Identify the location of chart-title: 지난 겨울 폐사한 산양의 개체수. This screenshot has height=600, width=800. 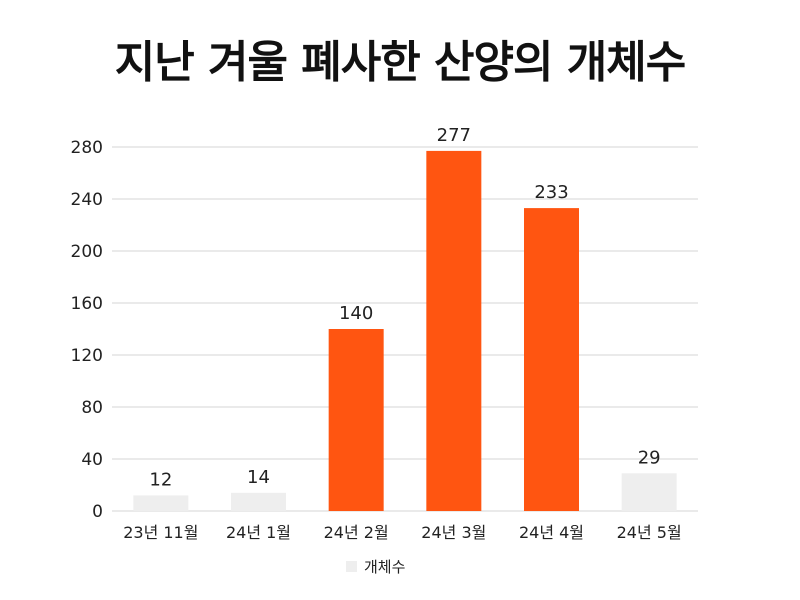
(400, 62).